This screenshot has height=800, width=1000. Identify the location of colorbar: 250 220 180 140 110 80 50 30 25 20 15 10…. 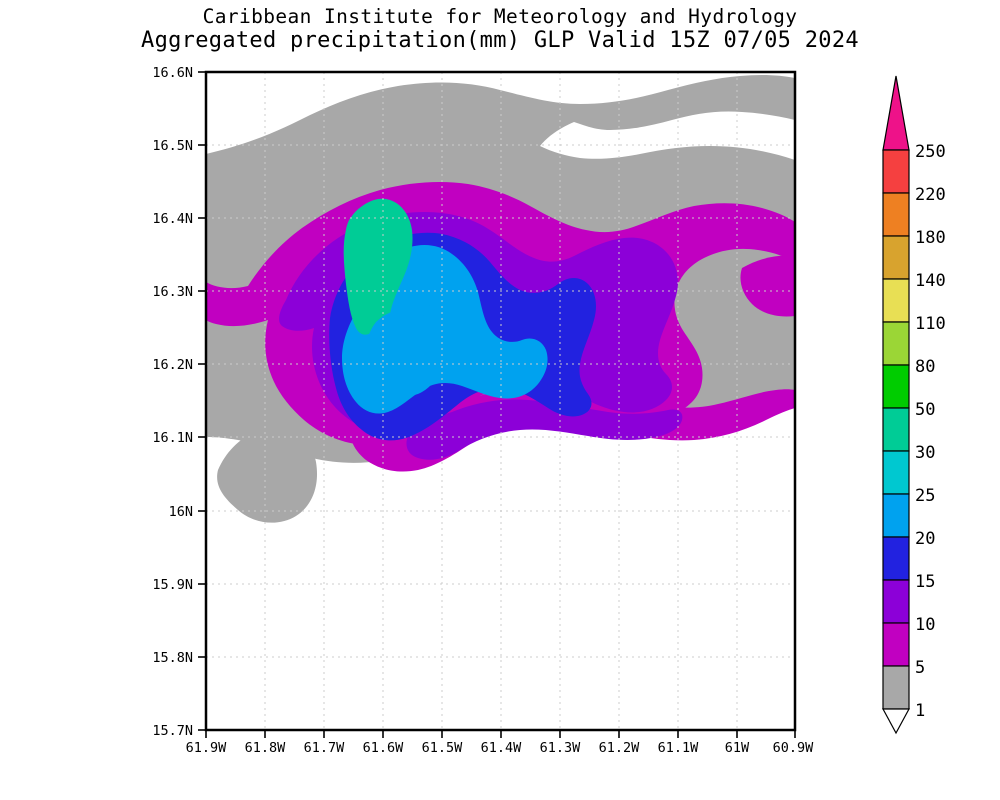
(913, 405).